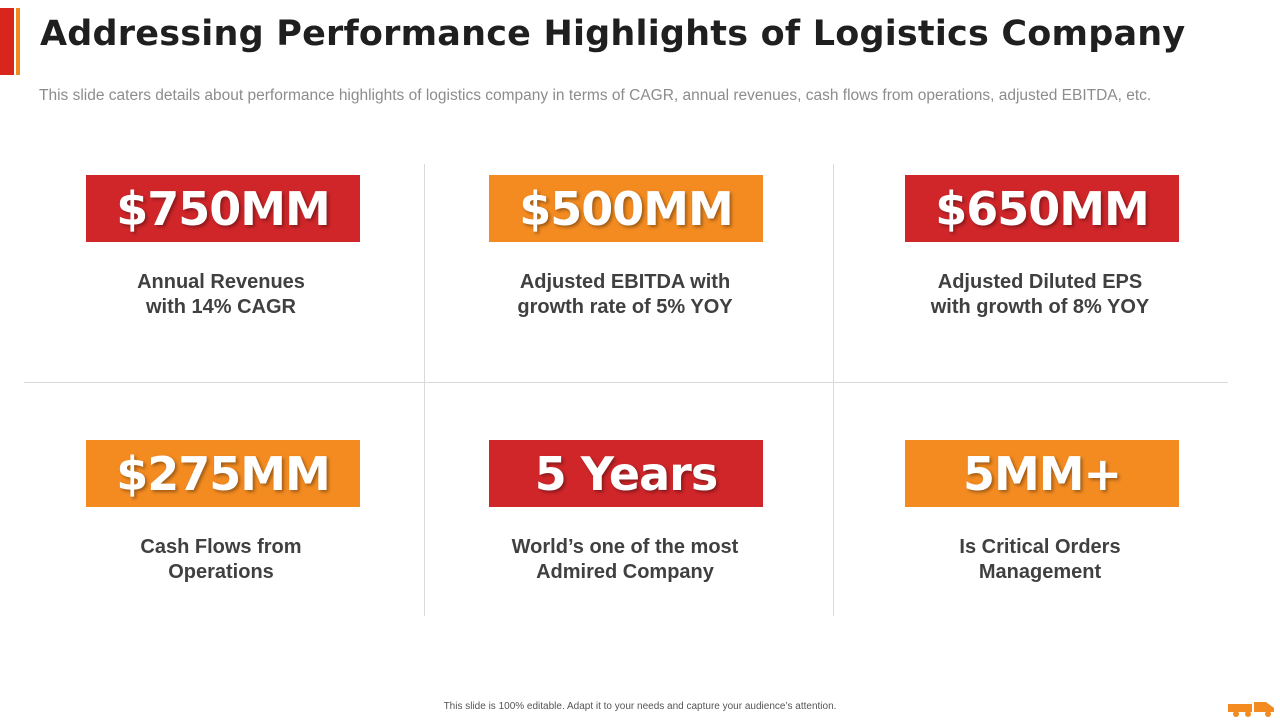 This screenshot has width=1280, height=720. What do you see at coordinates (221, 295) in the screenshot?
I see `highlight-label-annual-revenues: Annual Revenues with 14% CAGR` at bounding box center [221, 295].